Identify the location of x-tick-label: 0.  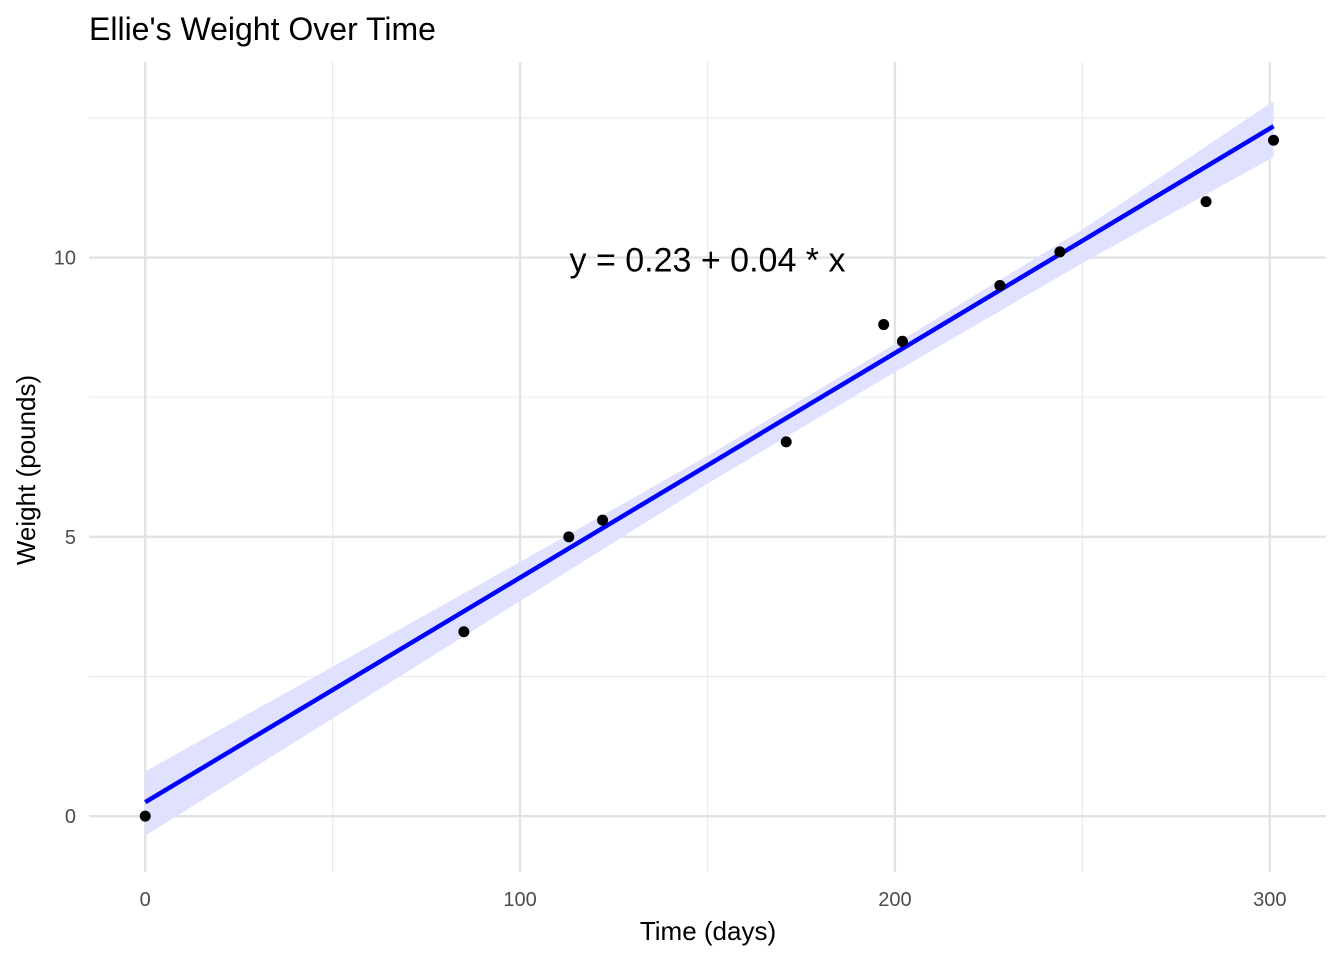
(145, 900).